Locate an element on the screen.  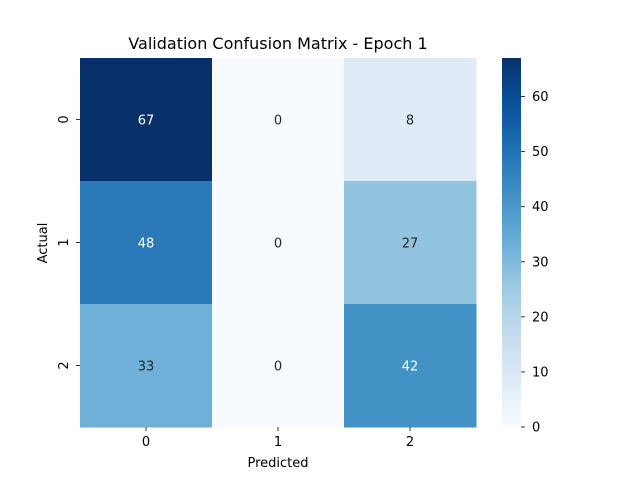
colorbar-tick-label-0: 0 is located at coordinates (536, 428).